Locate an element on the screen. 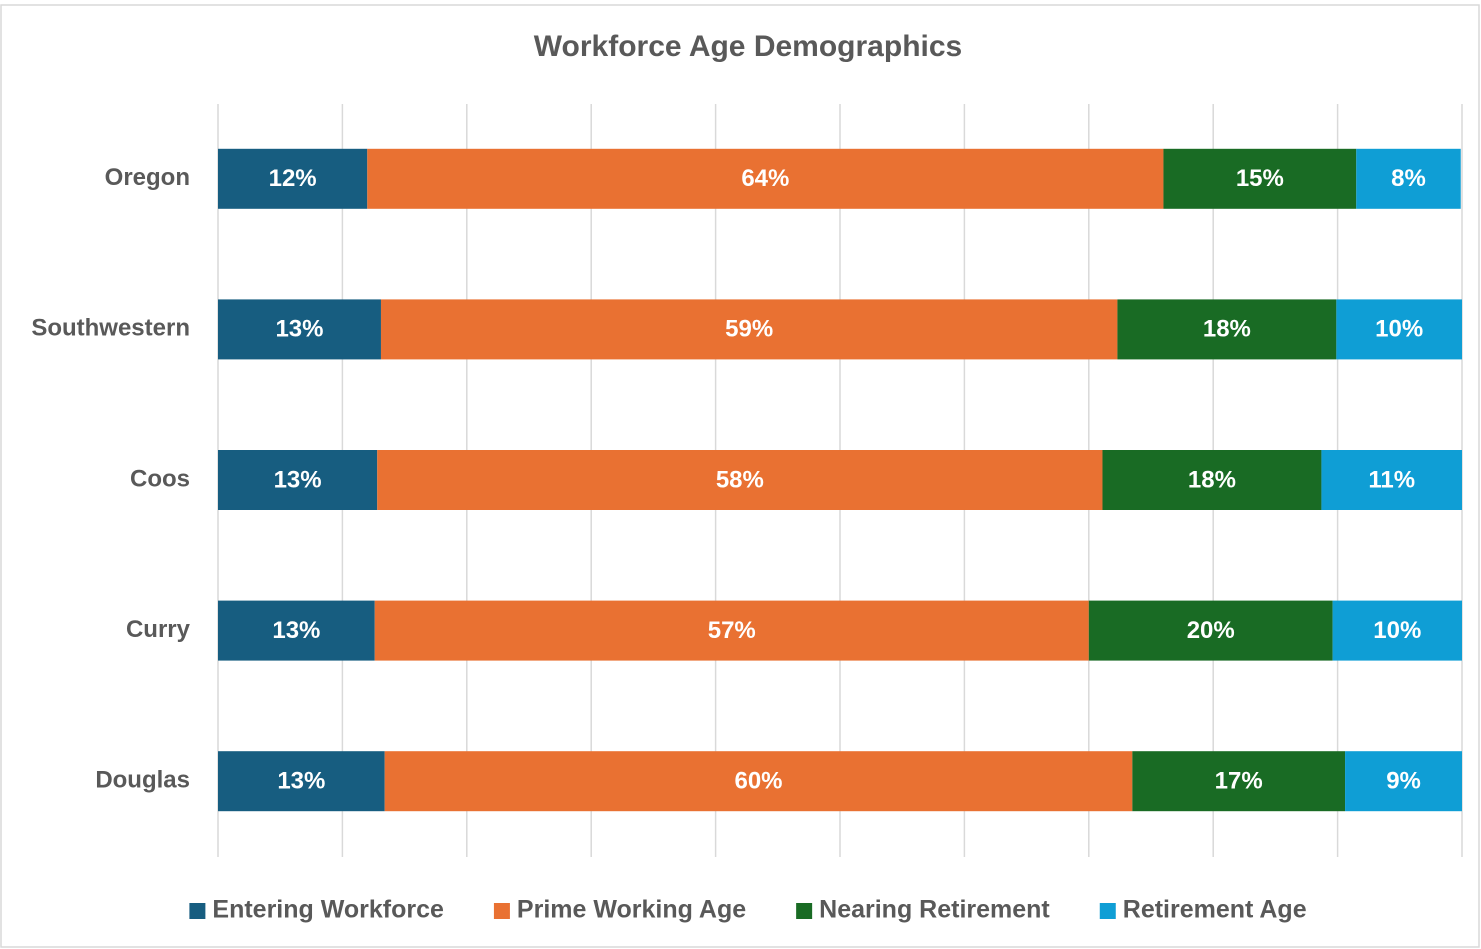 This screenshot has width=1481, height=949. legend-label: Entering Workforce is located at coordinates (328, 910).